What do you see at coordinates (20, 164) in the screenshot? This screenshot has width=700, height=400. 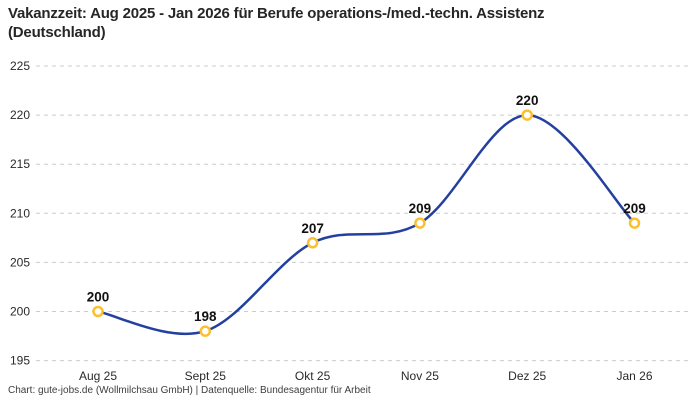 I see `y-tick-label: 215` at bounding box center [20, 164].